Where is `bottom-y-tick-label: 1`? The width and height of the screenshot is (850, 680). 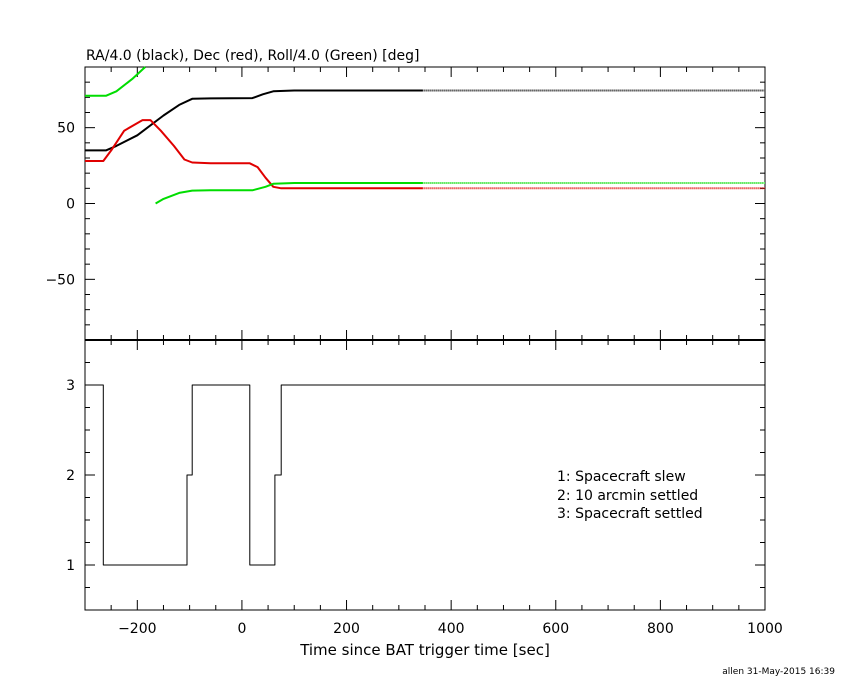 bottom-y-tick-label: 1 is located at coordinates (70, 566).